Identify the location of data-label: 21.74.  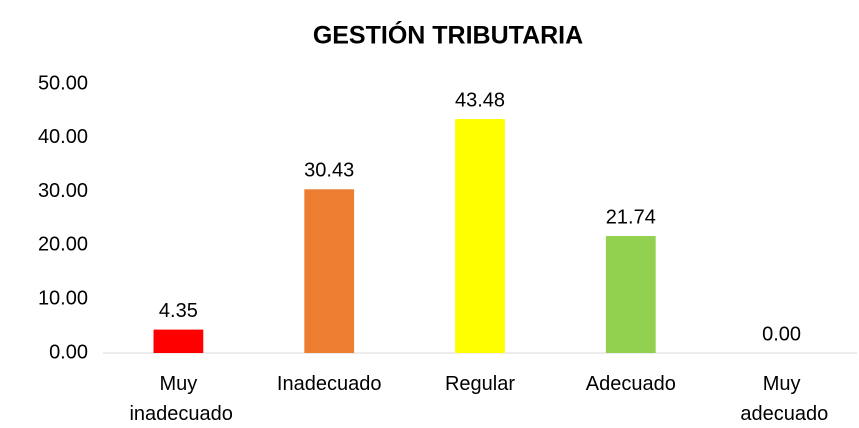
(631, 217).